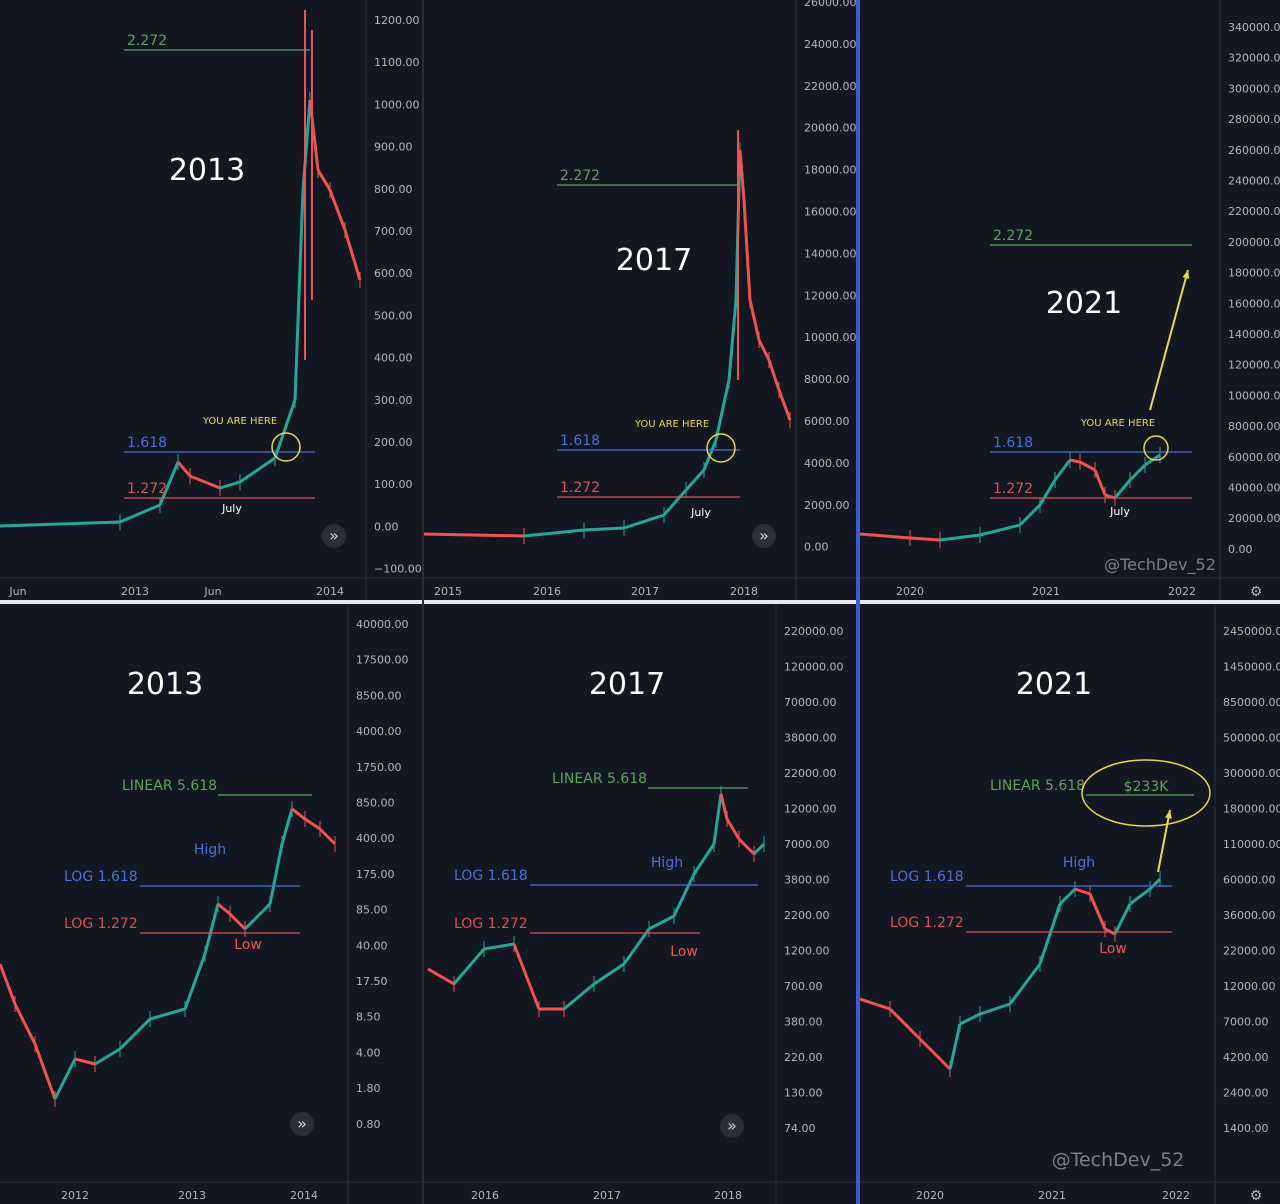 The height and width of the screenshot is (1204, 1280). What do you see at coordinates (393, 147) in the screenshot?
I see `y-tick-label: 900.00` at bounding box center [393, 147].